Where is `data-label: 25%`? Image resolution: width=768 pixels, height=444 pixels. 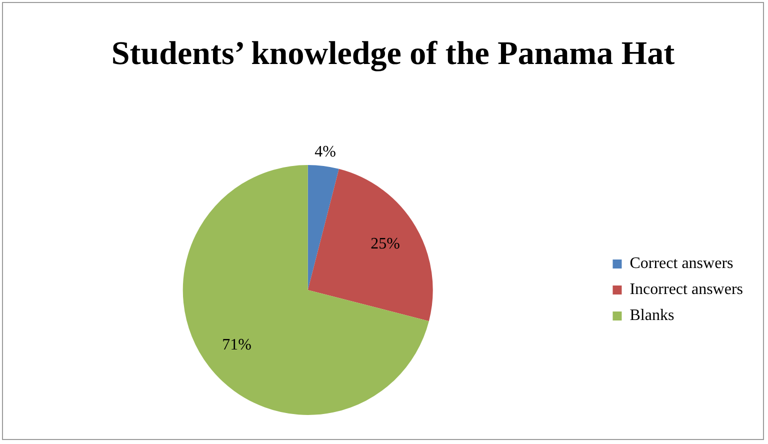 data-label: 25% is located at coordinates (385, 243).